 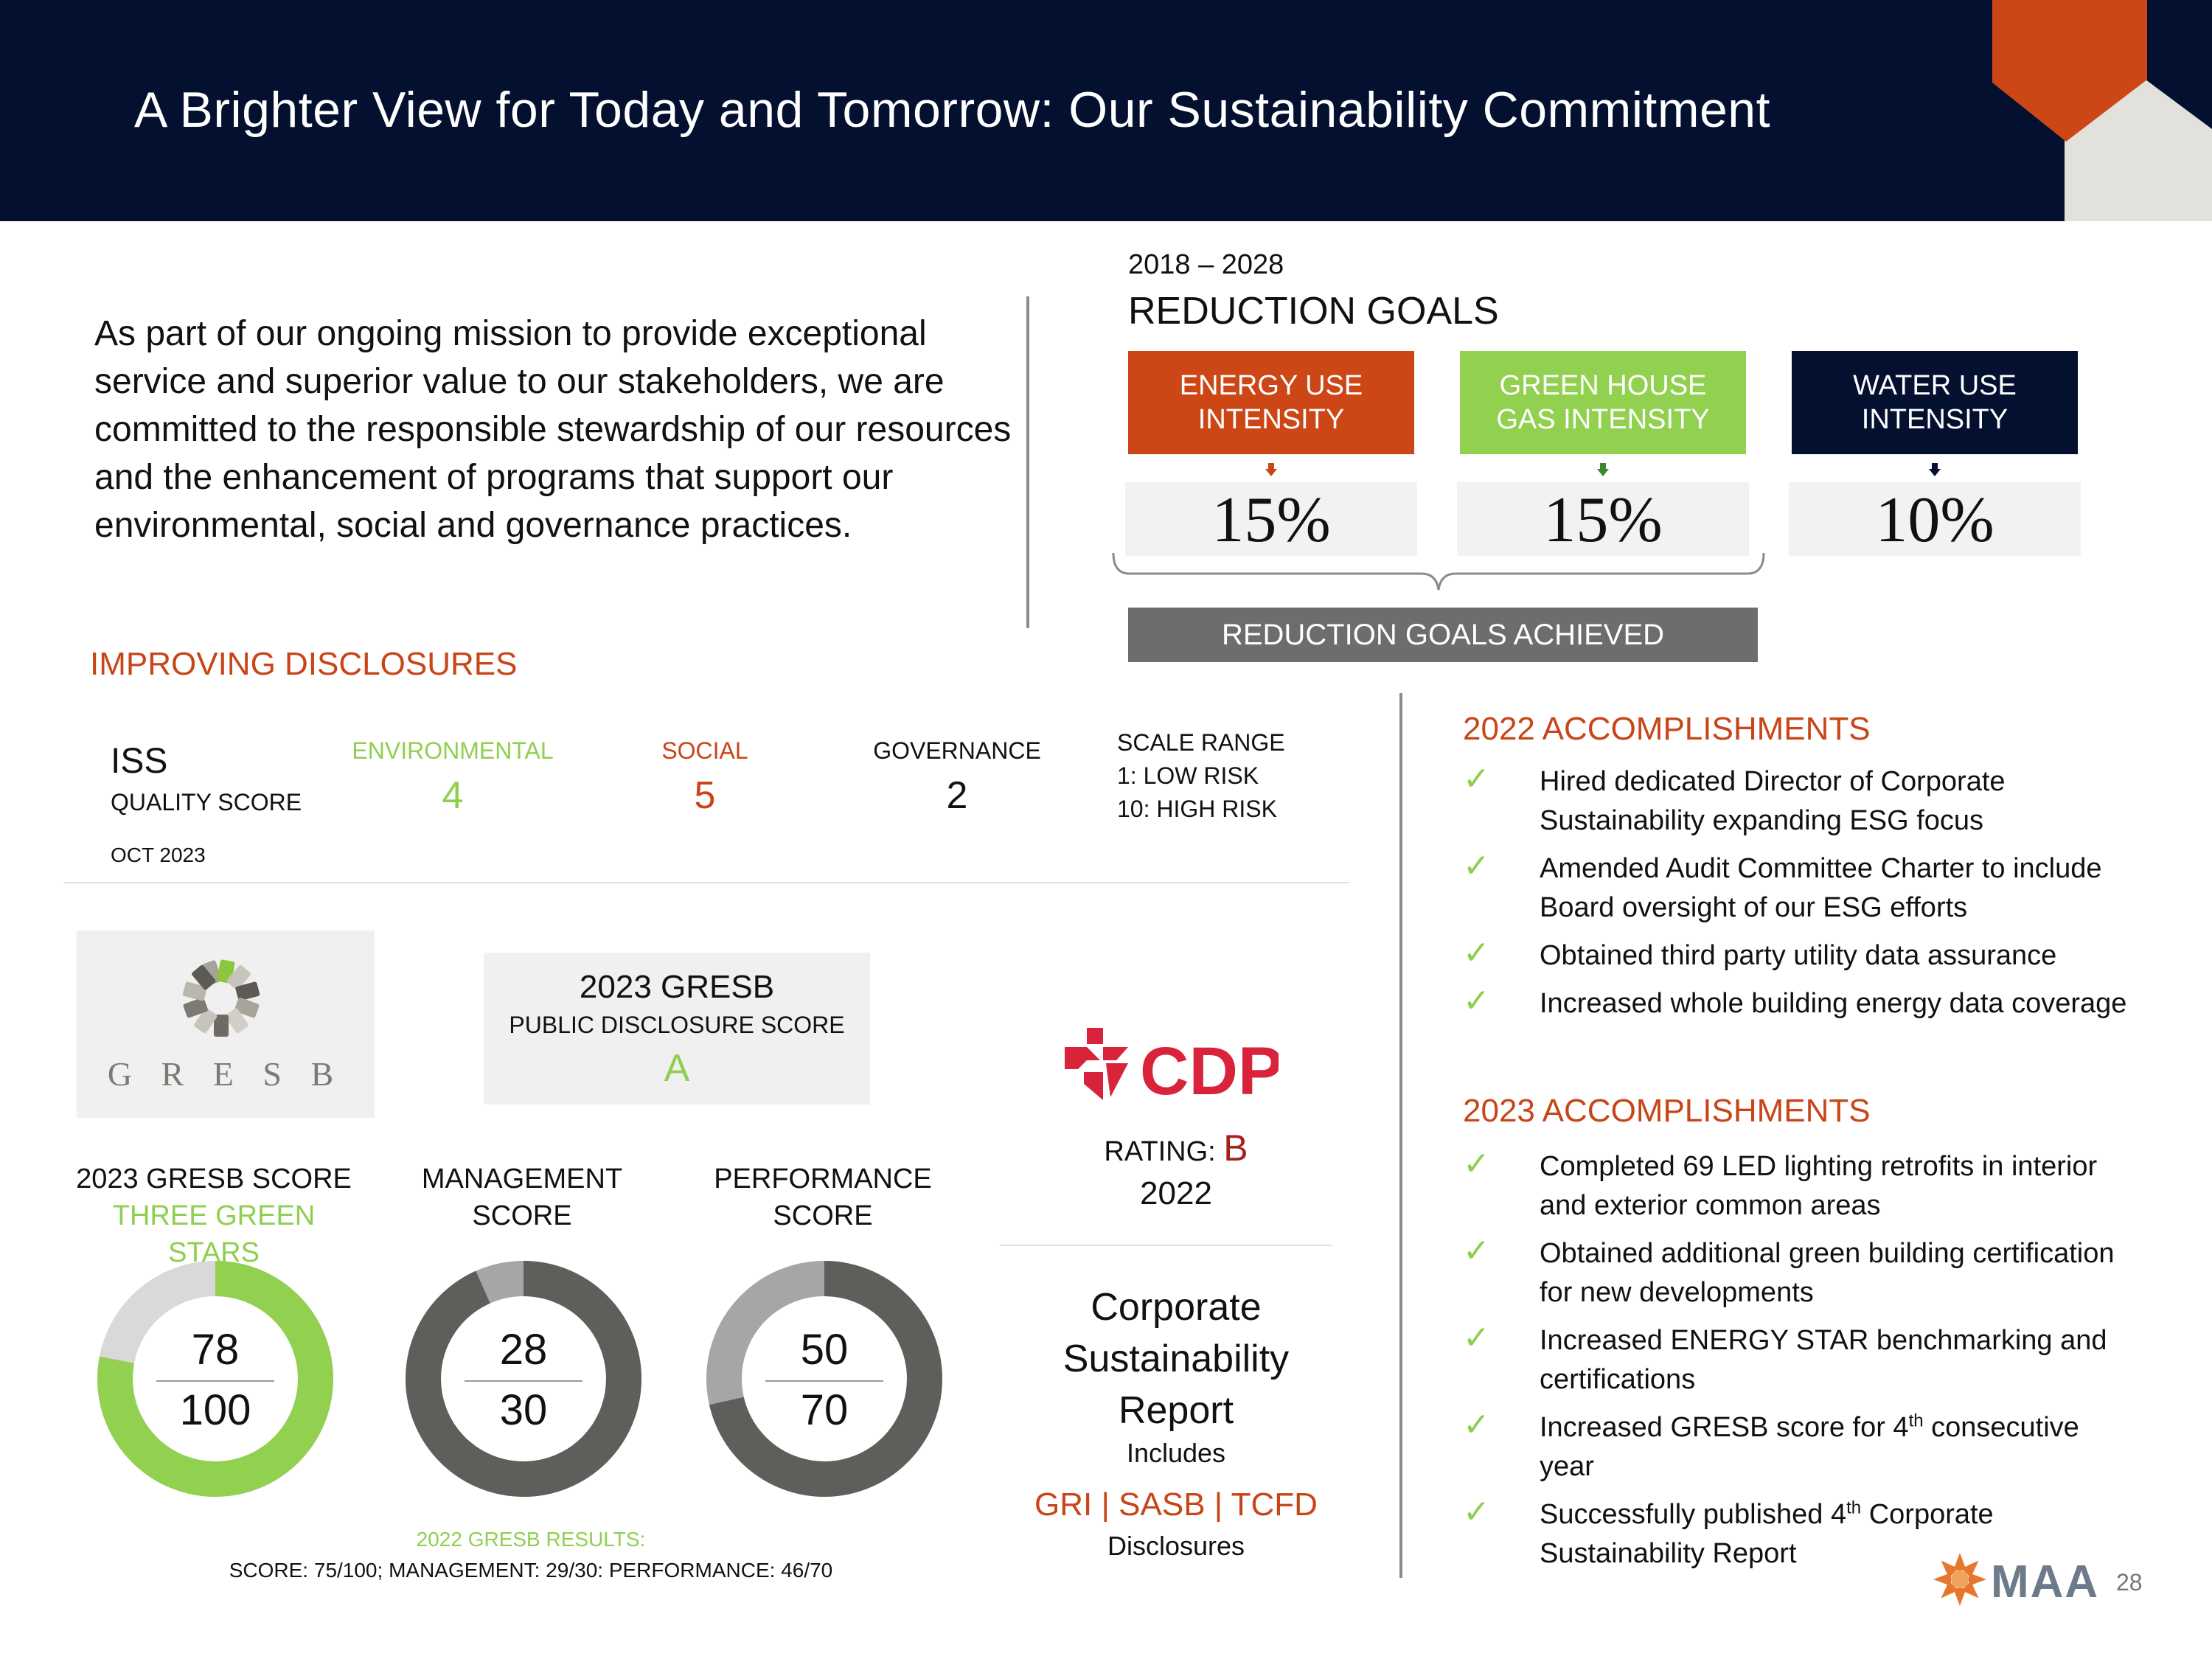 I want to click on energy-goal-value: 15%, so click(x=1271, y=519).